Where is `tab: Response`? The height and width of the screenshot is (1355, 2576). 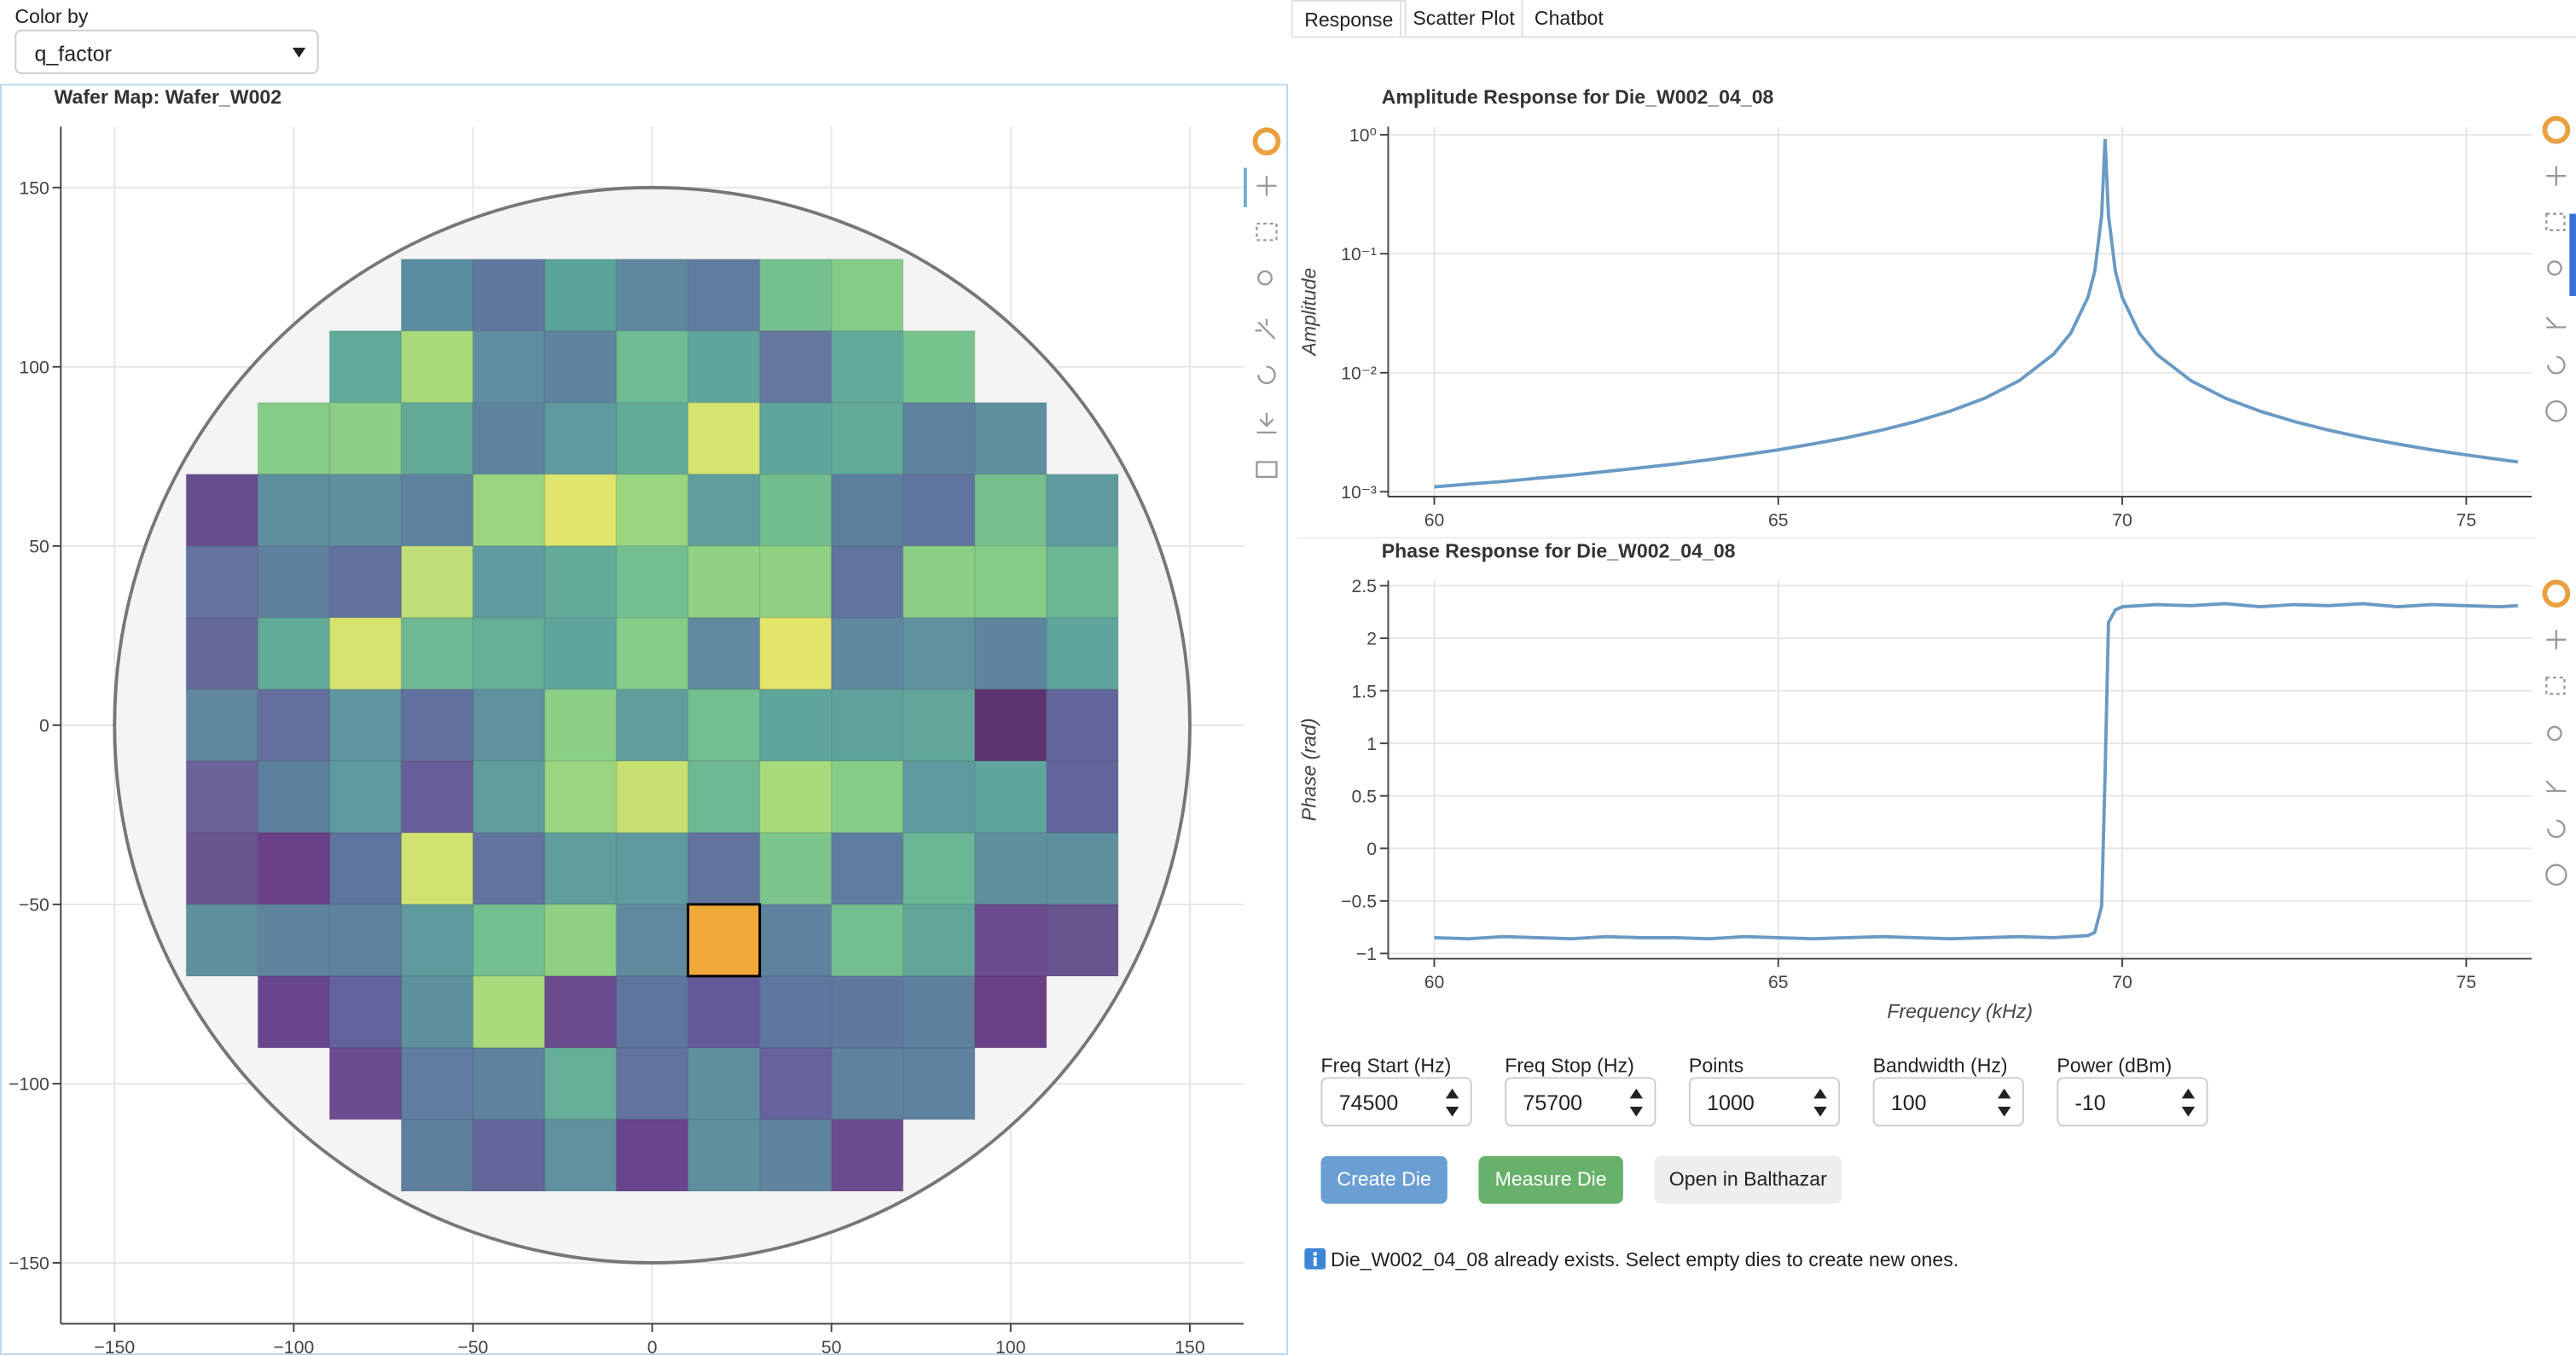 tab: Response is located at coordinates (1349, 18).